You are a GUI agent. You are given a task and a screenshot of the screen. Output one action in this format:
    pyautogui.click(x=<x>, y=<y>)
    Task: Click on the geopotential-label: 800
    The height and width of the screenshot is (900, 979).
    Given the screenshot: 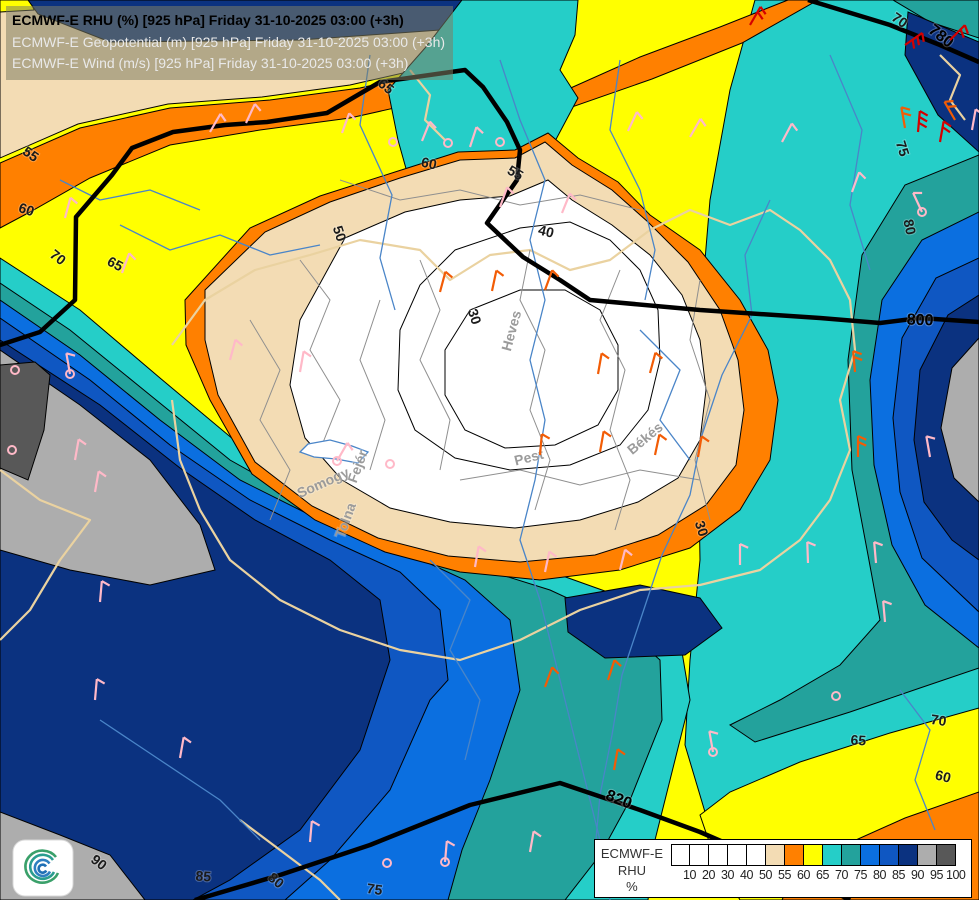 What is the action you would take?
    pyautogui.click(x=920, y=321)
    